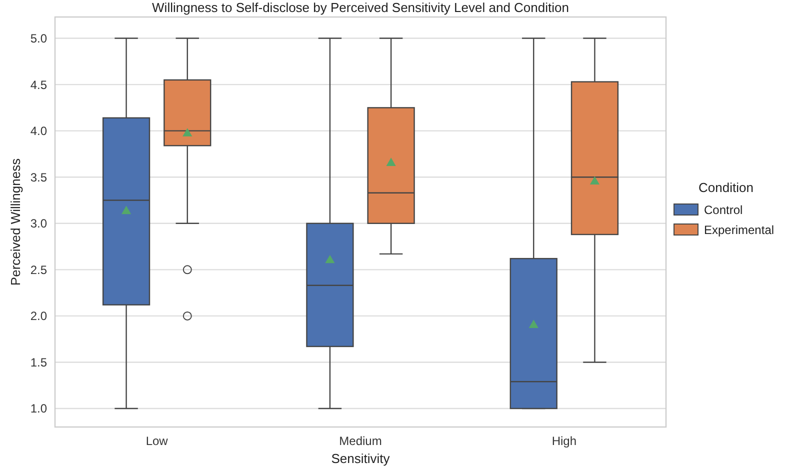 Image resolution: width=797 pixels, height=472 pixels. Describe the element at coordinates (564, 441) in the screenshot. I see `x-tick-label: High` at that location.